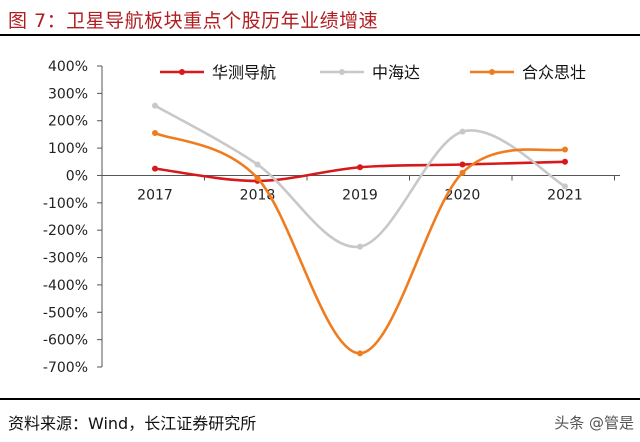 The image size is (640, 442). What do you see at coordinates (463, 195) in the screenshot?
I see `x-tick-label: 2020` at bounding box center [463, 195].